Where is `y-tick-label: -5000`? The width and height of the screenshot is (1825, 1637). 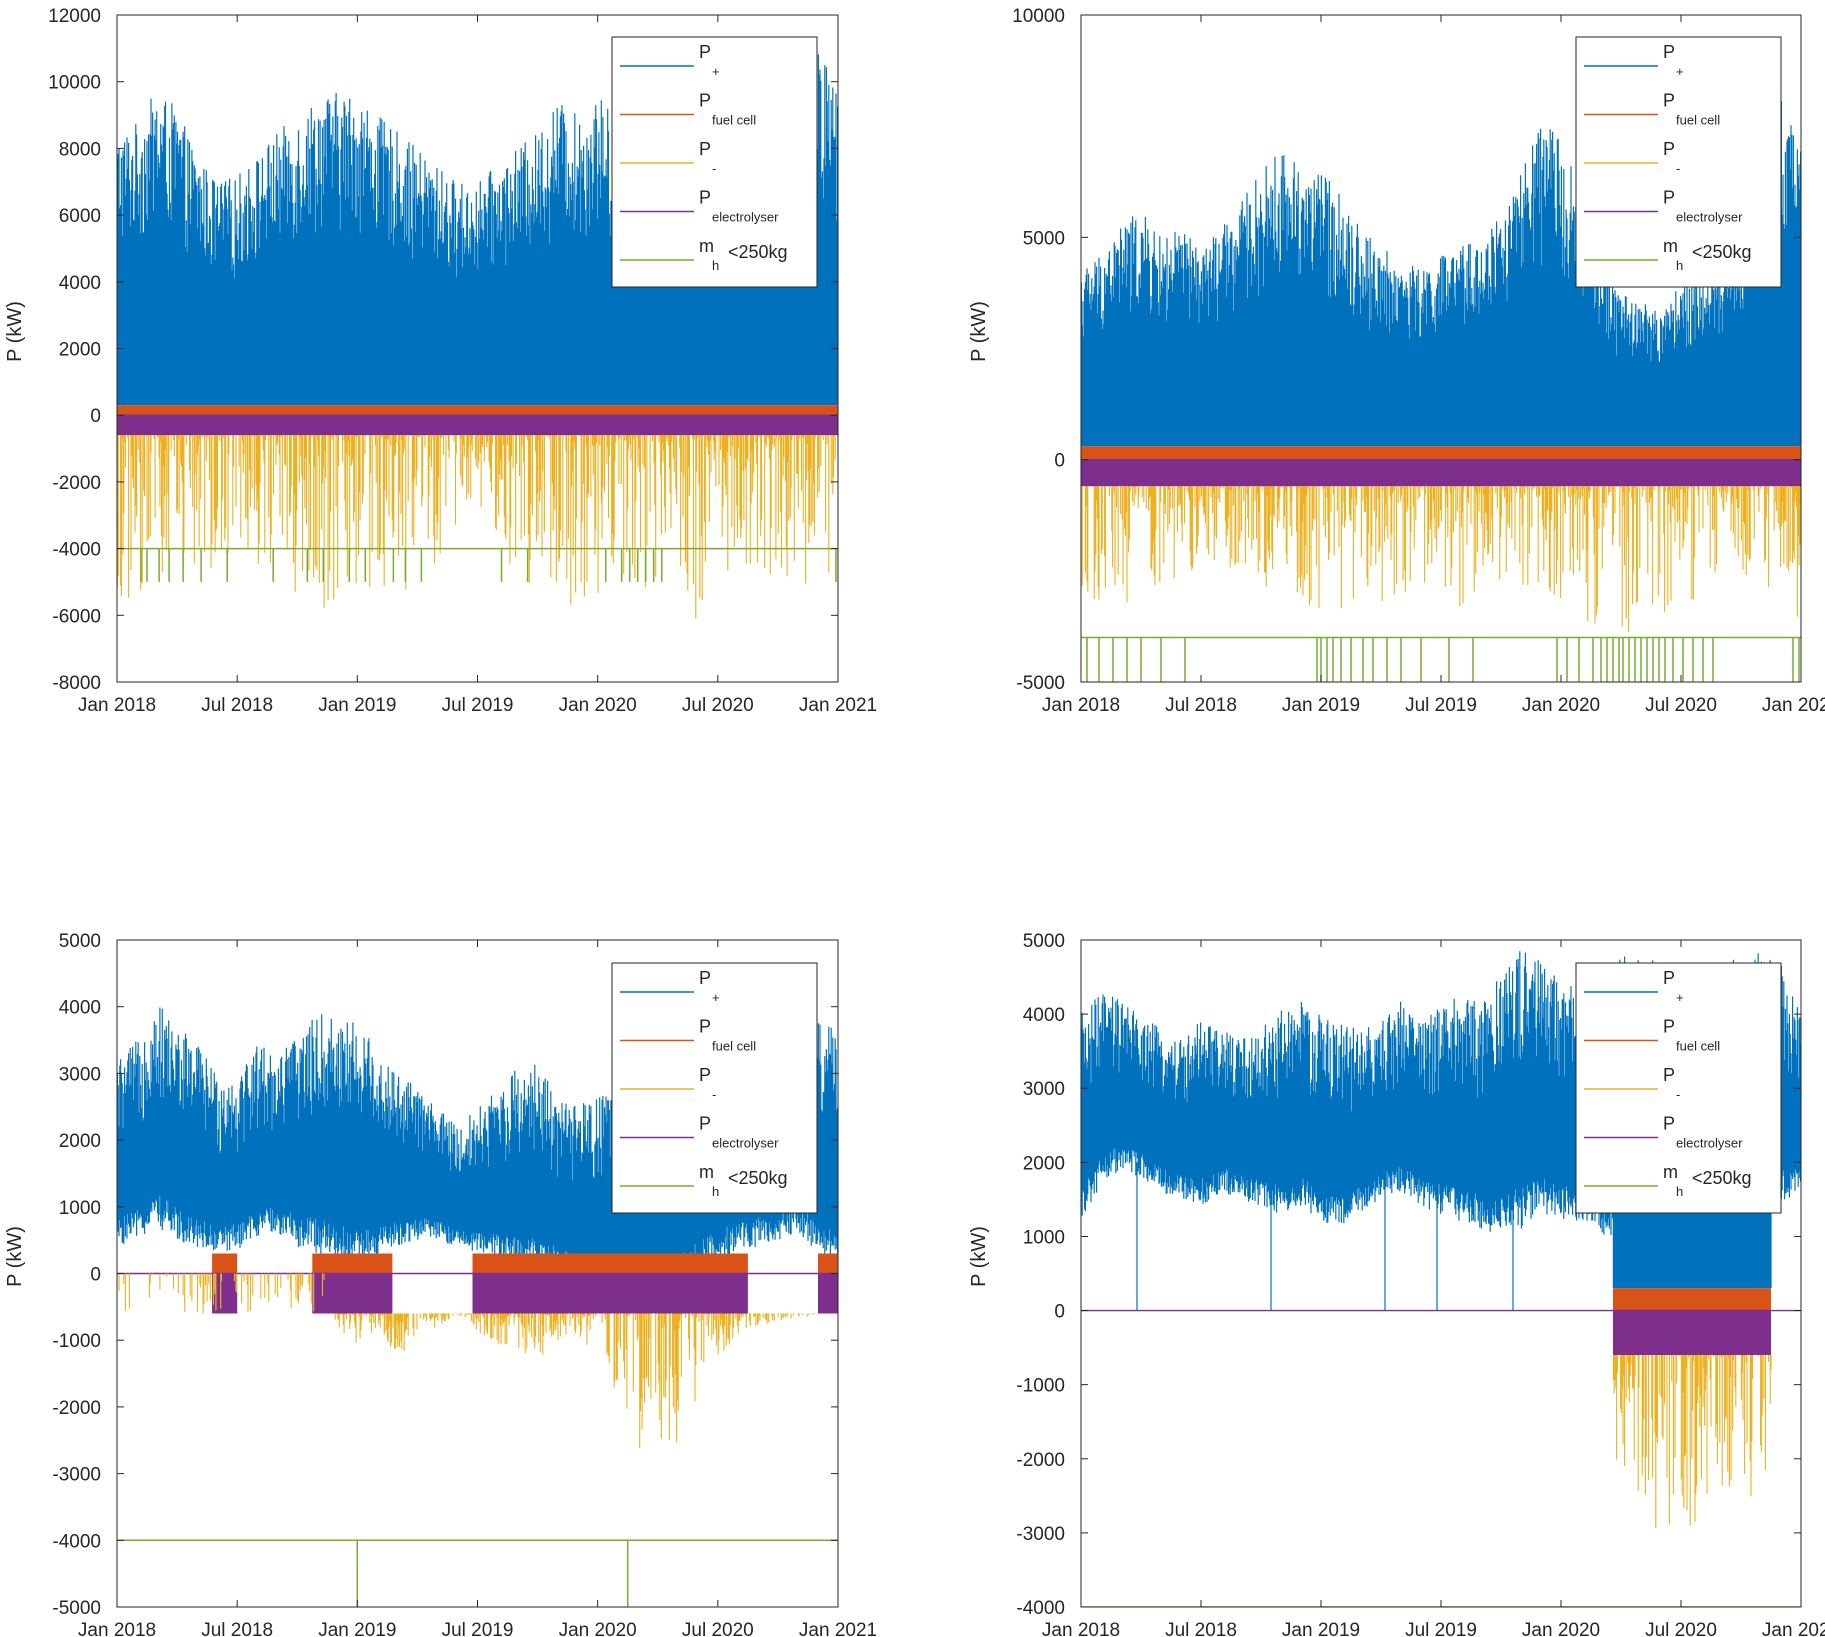
y-tick-label: -5000 is located at coordinates (1040, 683).